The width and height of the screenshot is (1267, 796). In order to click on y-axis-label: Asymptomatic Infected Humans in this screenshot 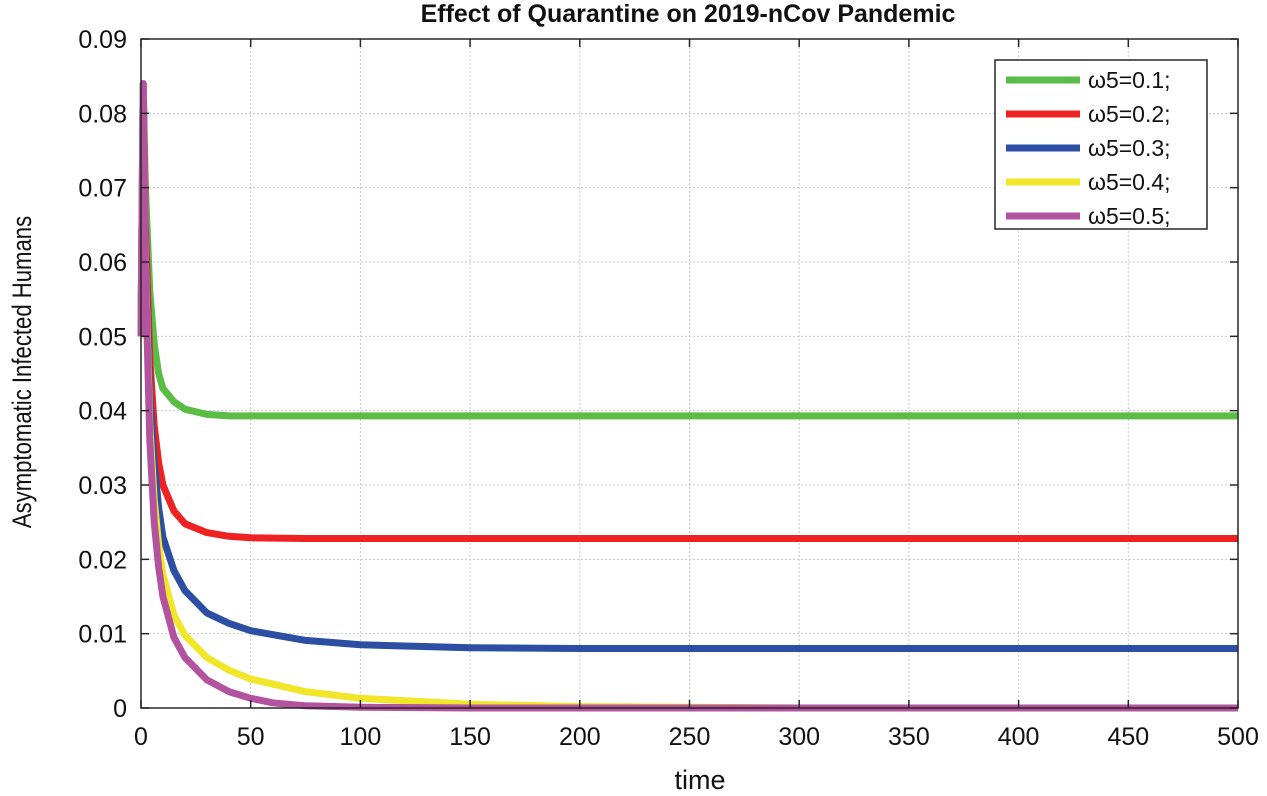, I will do `click(23, 372)`.